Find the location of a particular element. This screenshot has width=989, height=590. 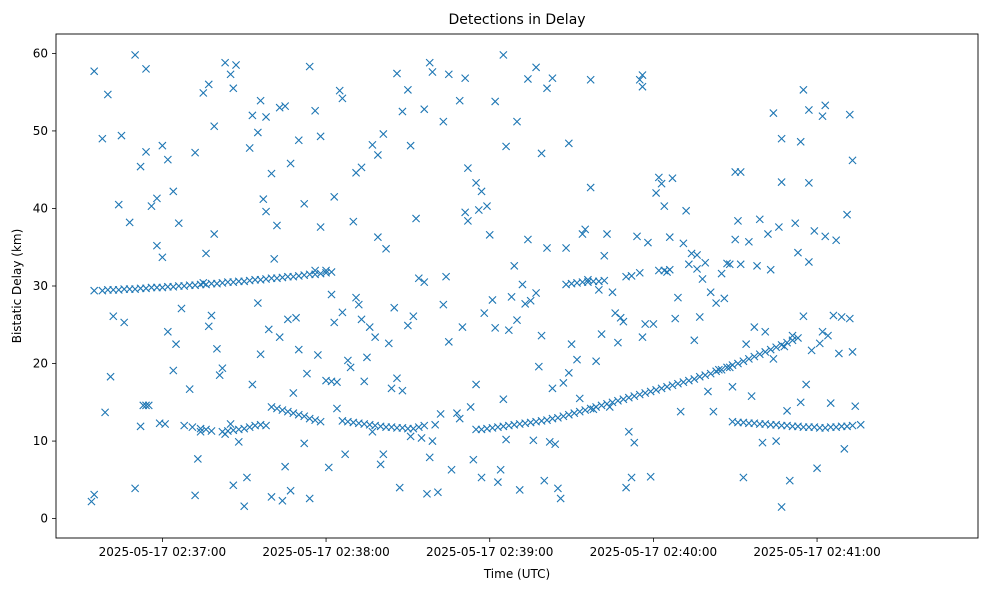

y-tick-label: 0 is located at coordinates (44, 519).